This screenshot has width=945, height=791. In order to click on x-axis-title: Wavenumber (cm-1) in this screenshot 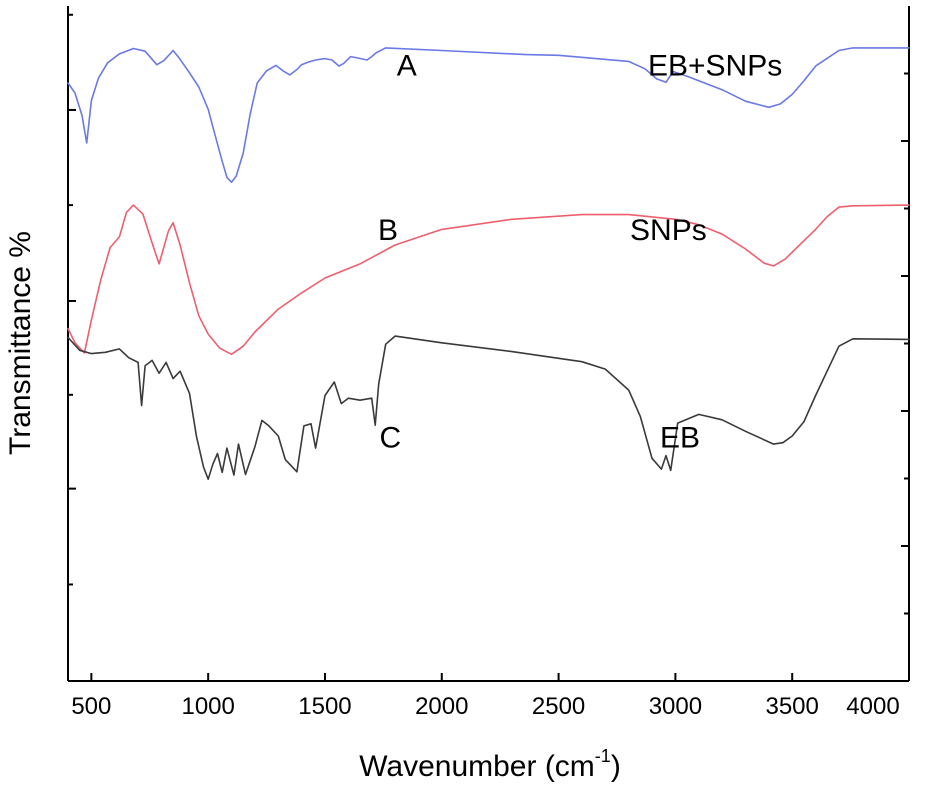, I will do `click(490, 764)`.